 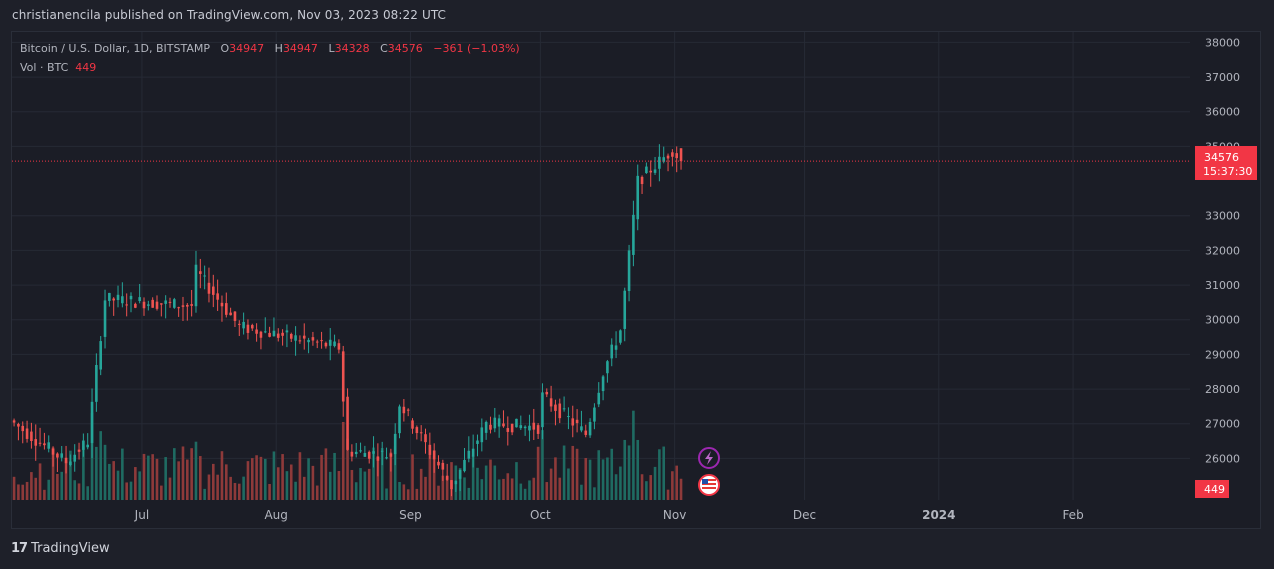 What do you see at coordinates (709, 485) in the screenshot?
I see `us-flag-event-icon` at bounding box center [709, 485].